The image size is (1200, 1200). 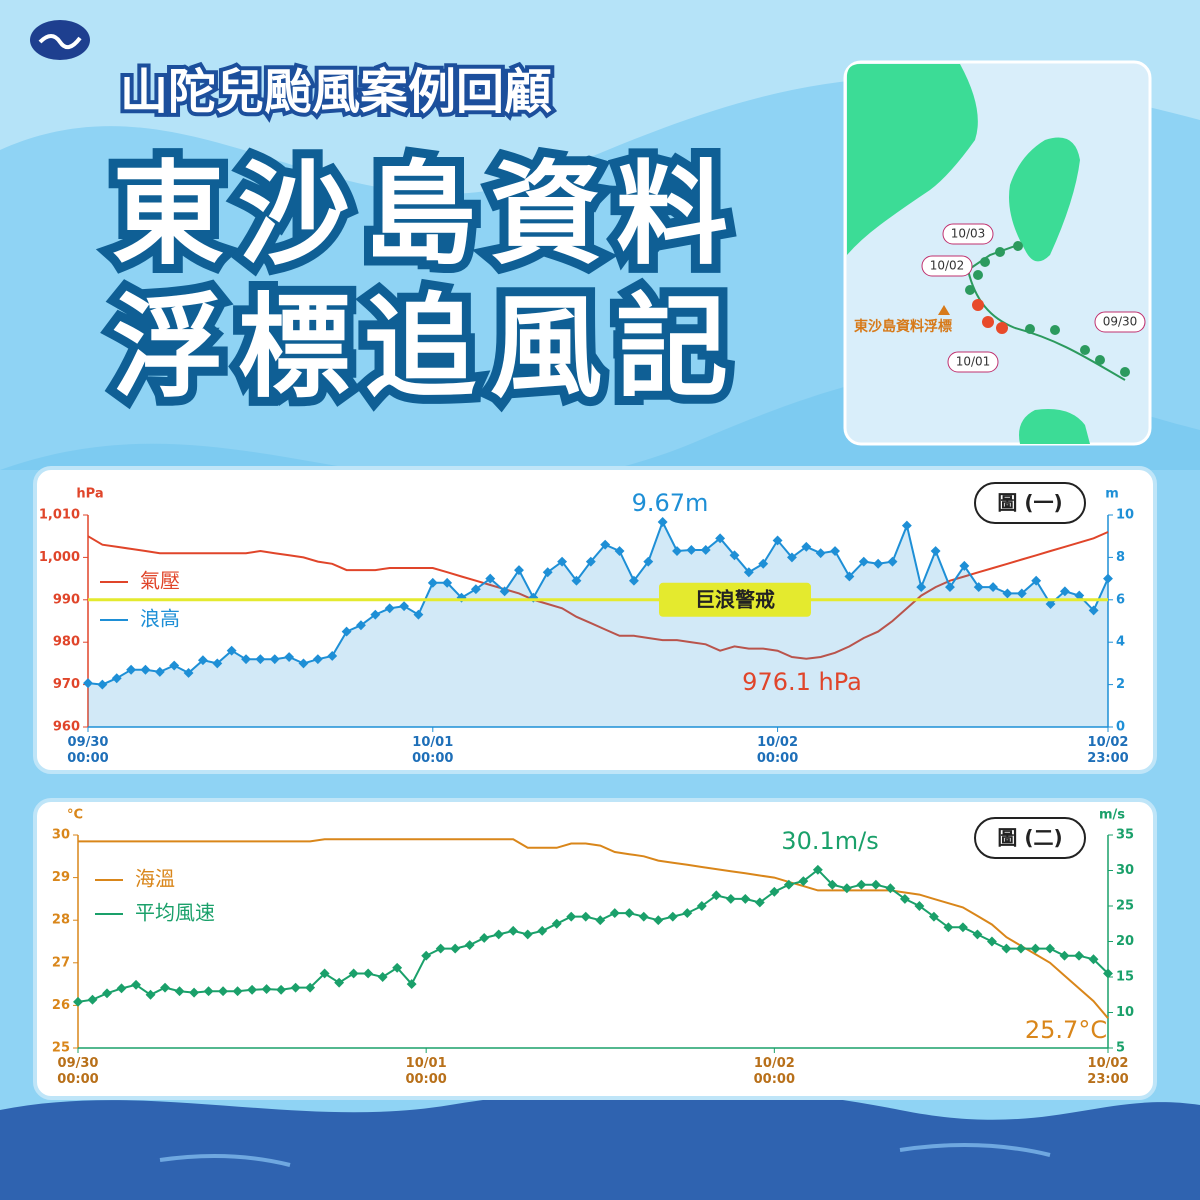 I want to click on threshold-label: 巨浪警戒, so click(x=735, y=599).